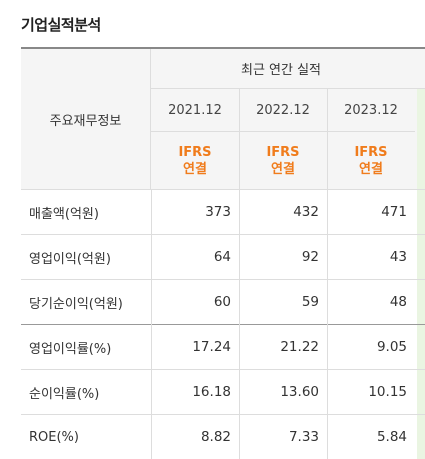 This screenshot has width=425, height=459. Describe the element at coordinates (398, 257) in the screenshot. I see `table-cell: 43` at that location.